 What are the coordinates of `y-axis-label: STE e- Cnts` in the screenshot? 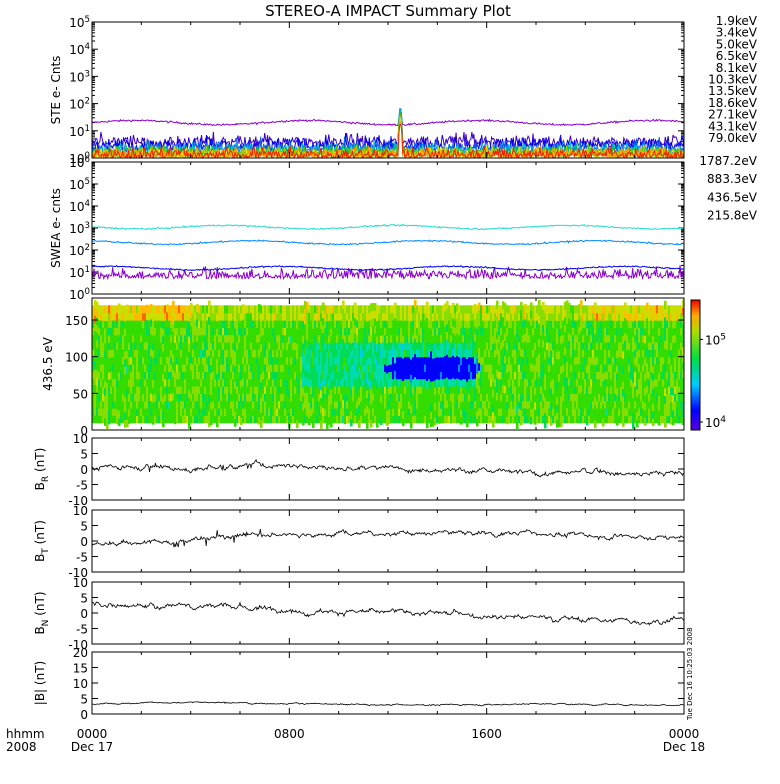 It's located at (56, 90).